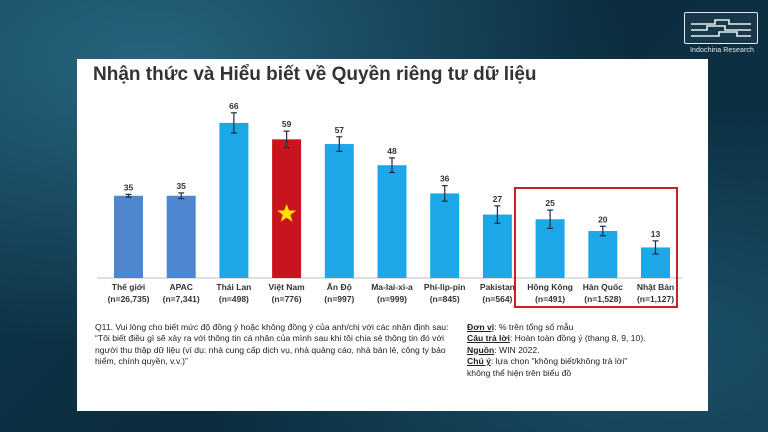  Describe the element at coordinates (550, 299) in the screenshot. I see `sample-size-label: (n=491)` at that location.